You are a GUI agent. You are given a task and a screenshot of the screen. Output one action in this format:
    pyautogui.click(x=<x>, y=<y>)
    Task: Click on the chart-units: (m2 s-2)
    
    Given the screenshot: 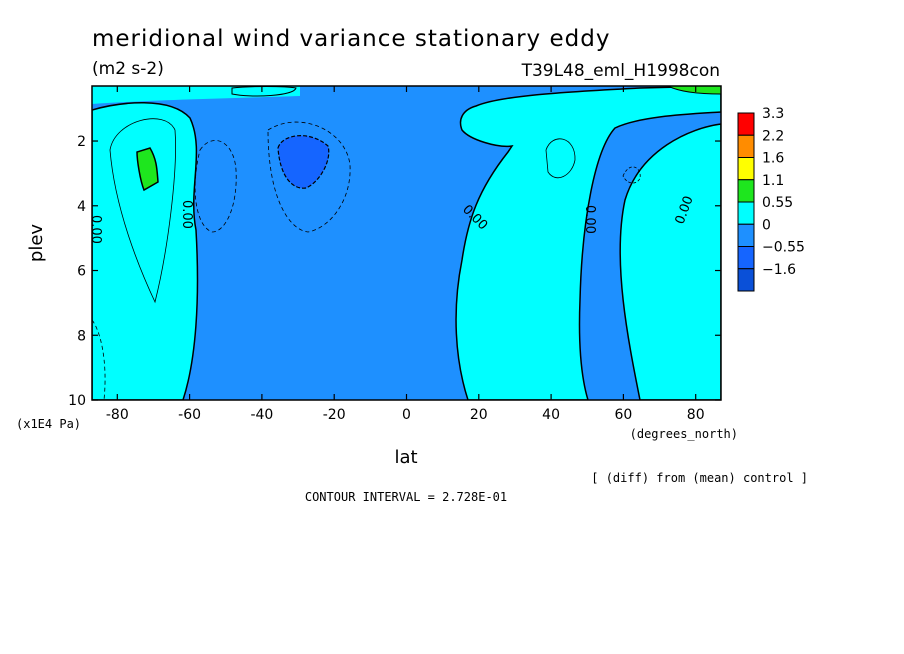 What is the action you would take?
    pyautogui.click(x=128, y=69)
    